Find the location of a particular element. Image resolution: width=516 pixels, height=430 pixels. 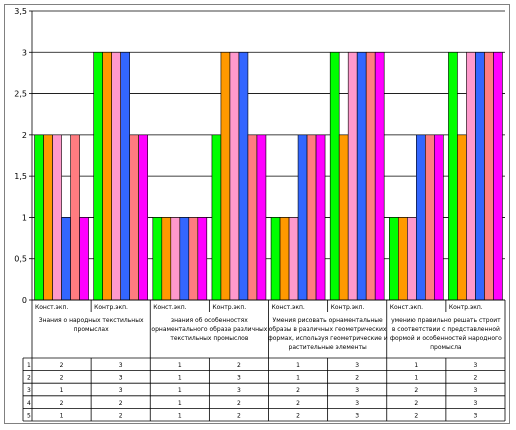

y-tick-label: 1 is located at coordinates (24, 217).